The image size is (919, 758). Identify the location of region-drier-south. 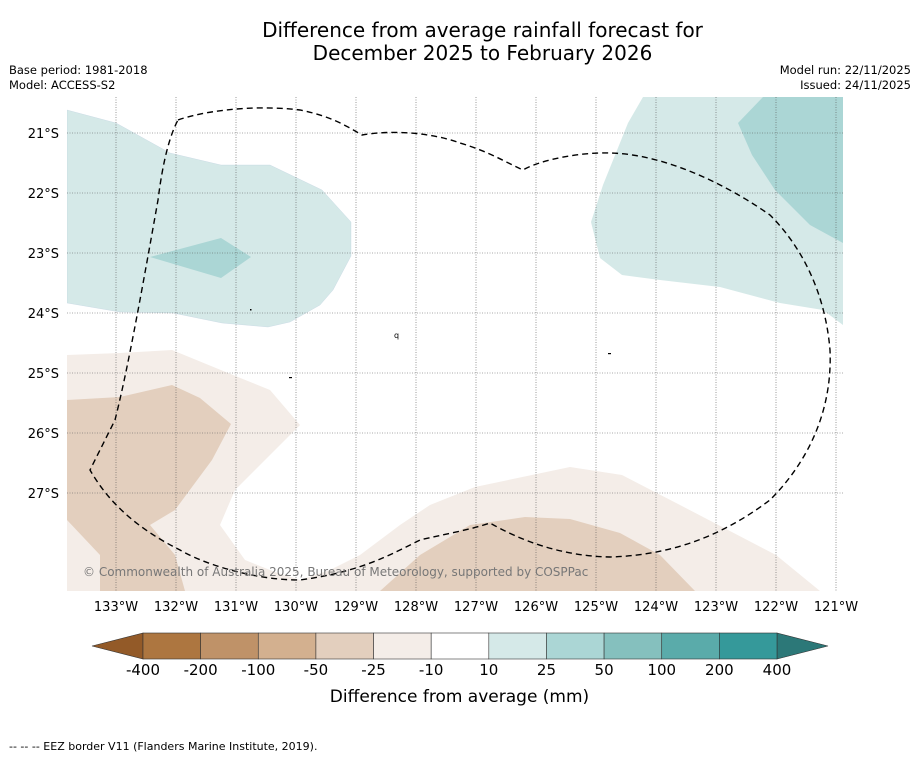
(537, 554).